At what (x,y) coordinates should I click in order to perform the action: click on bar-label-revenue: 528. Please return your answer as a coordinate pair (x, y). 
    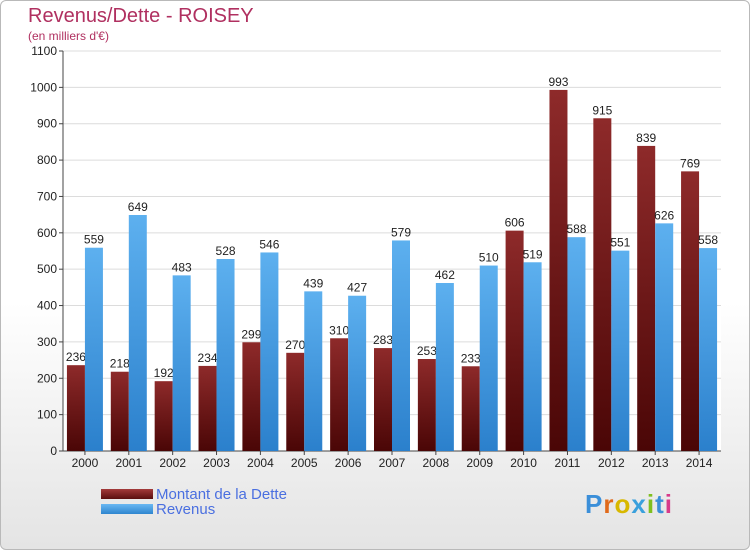
    Looking at the image, I should click on (226, 251).